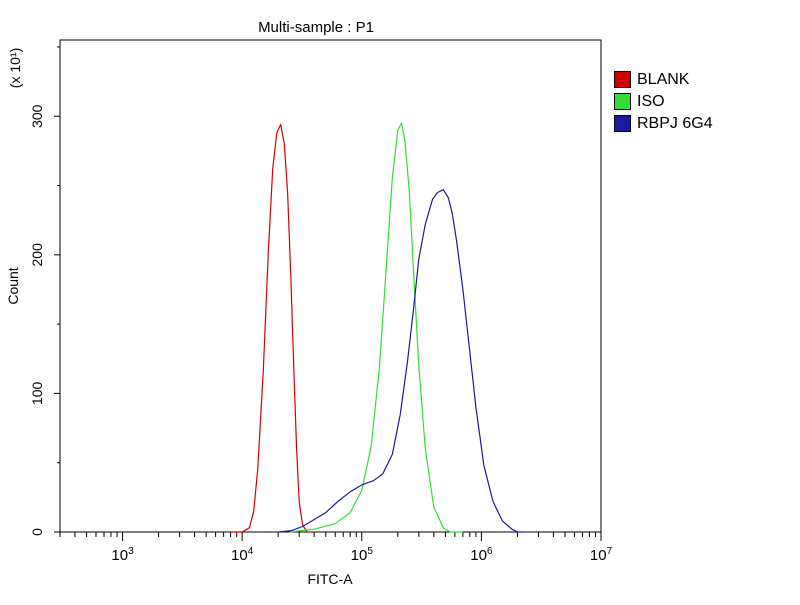  What do you see at coordinates (675, 123) in the screenshot?
I see `legend-label: RBPJ 6G4` at bounding box center [675, 123].